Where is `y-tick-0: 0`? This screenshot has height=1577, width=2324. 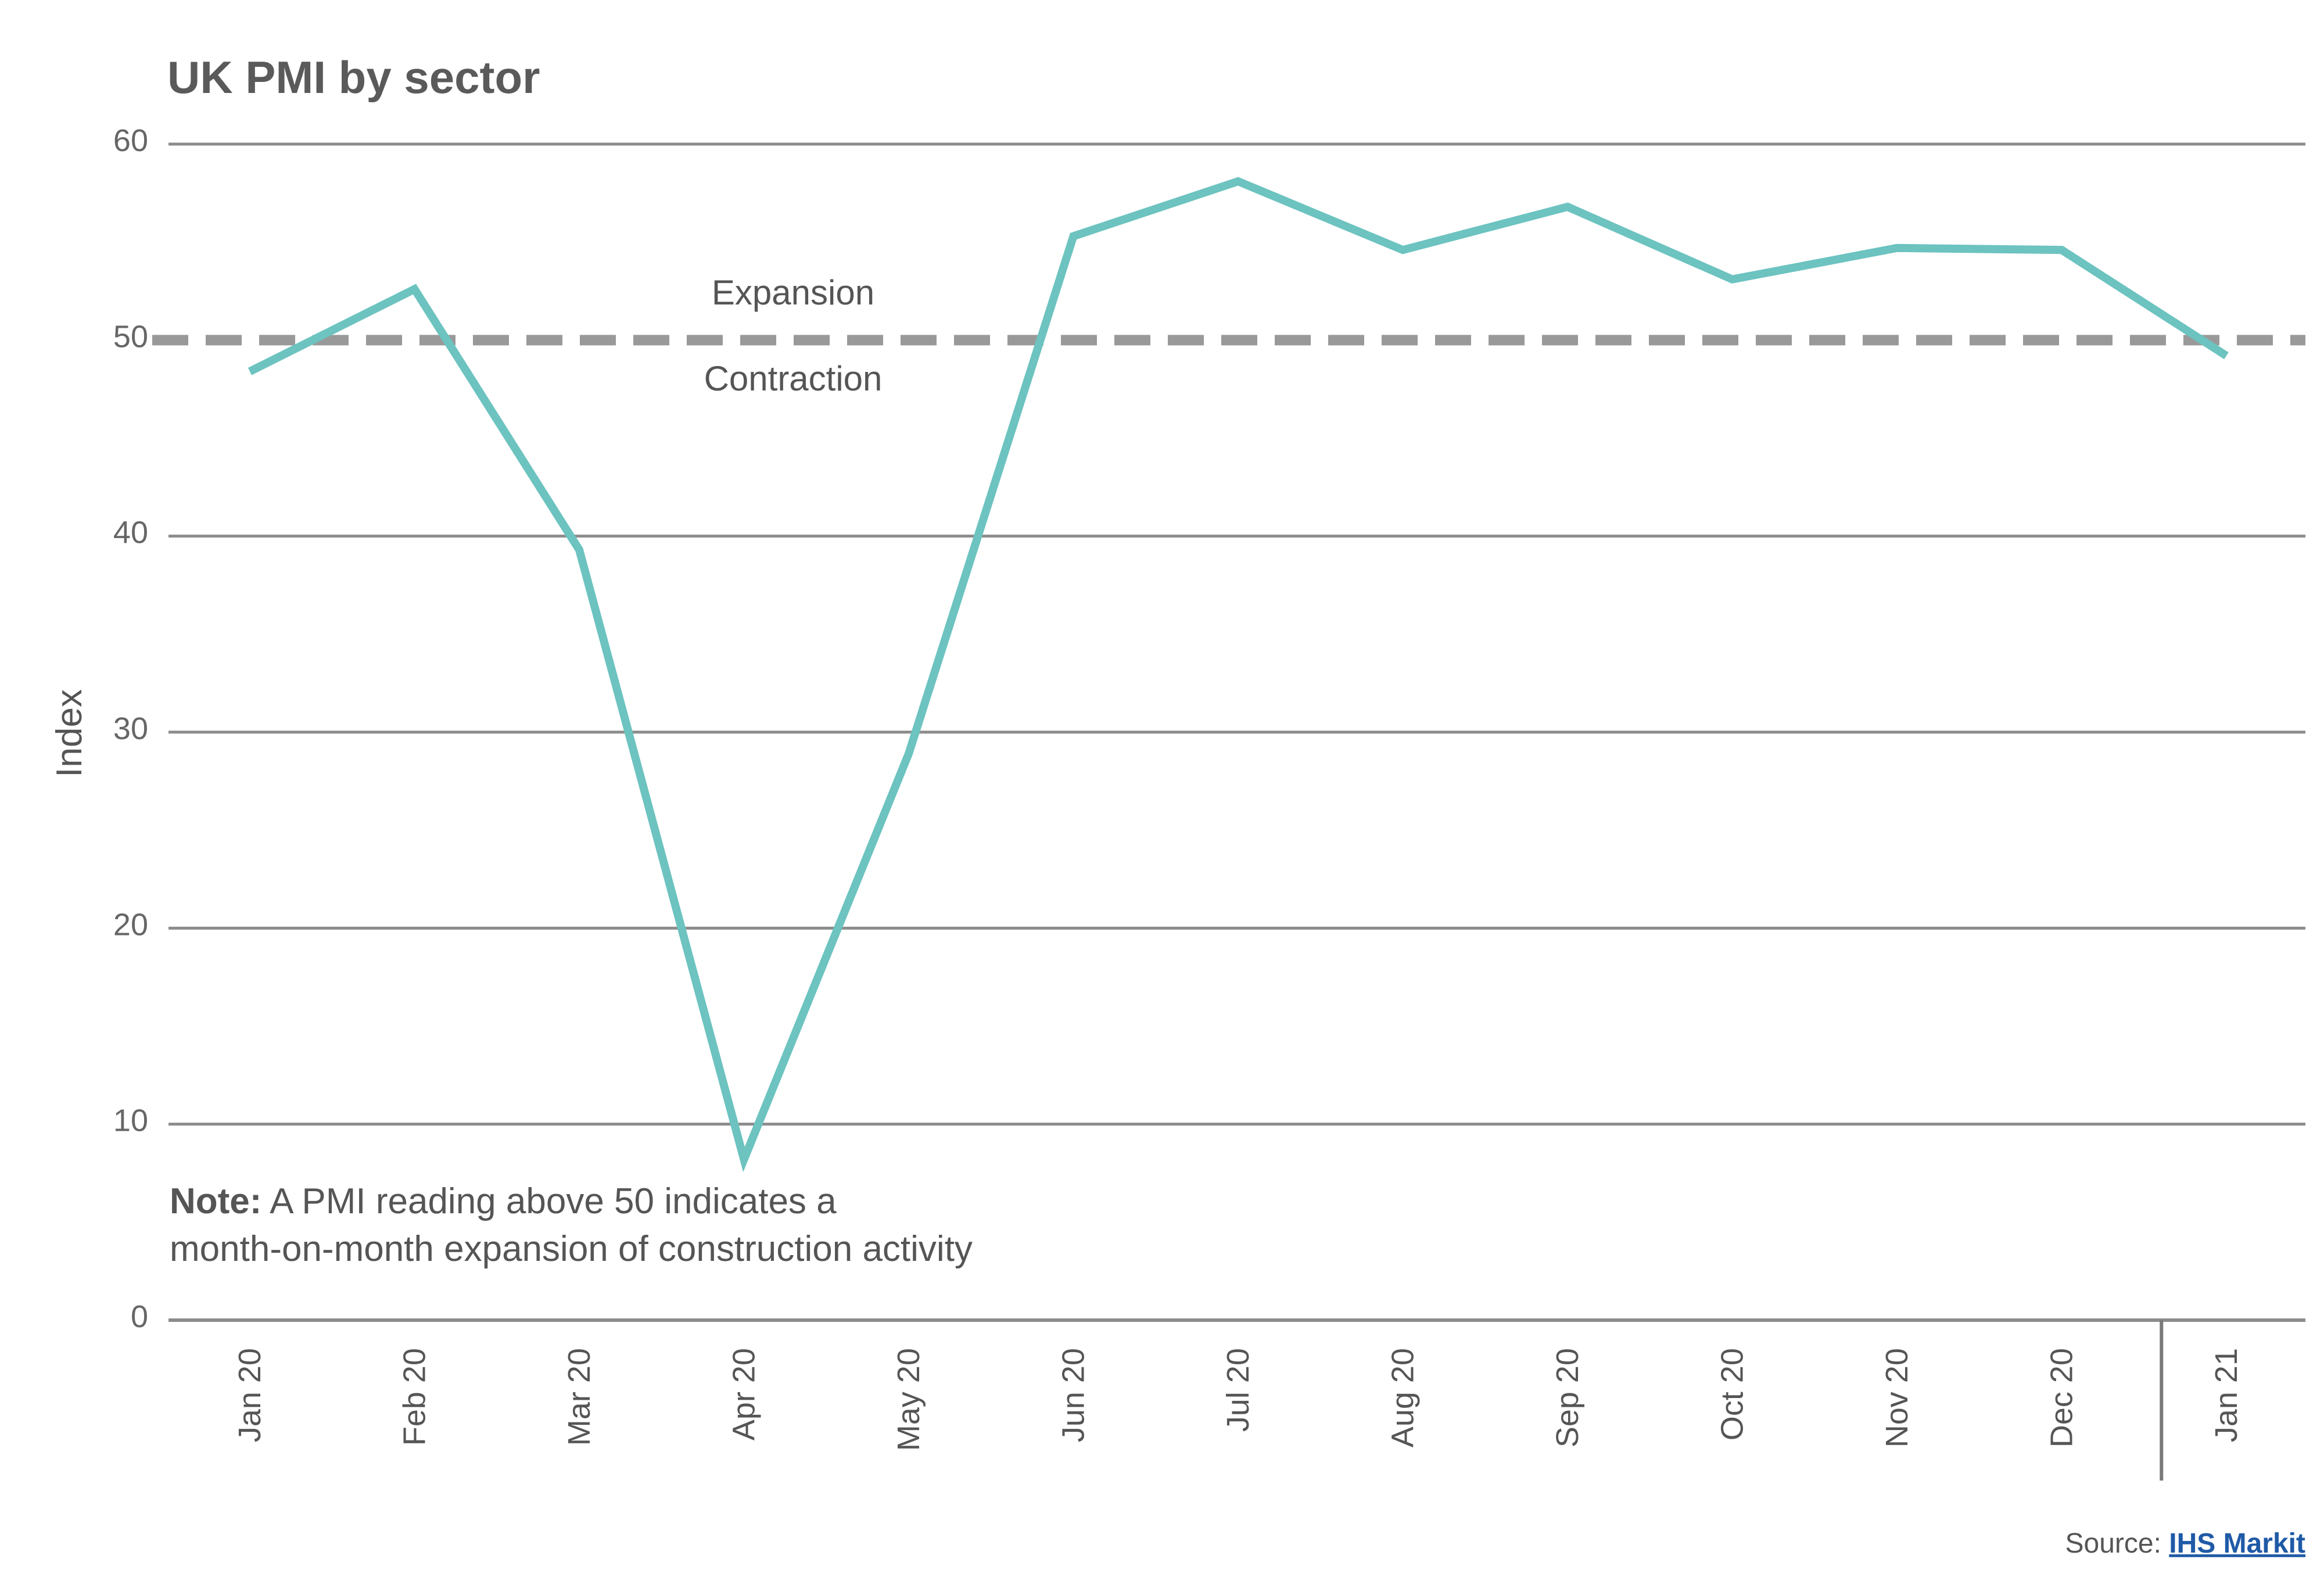 y-tick-0: 0 is located at coordinates (139, 1317).